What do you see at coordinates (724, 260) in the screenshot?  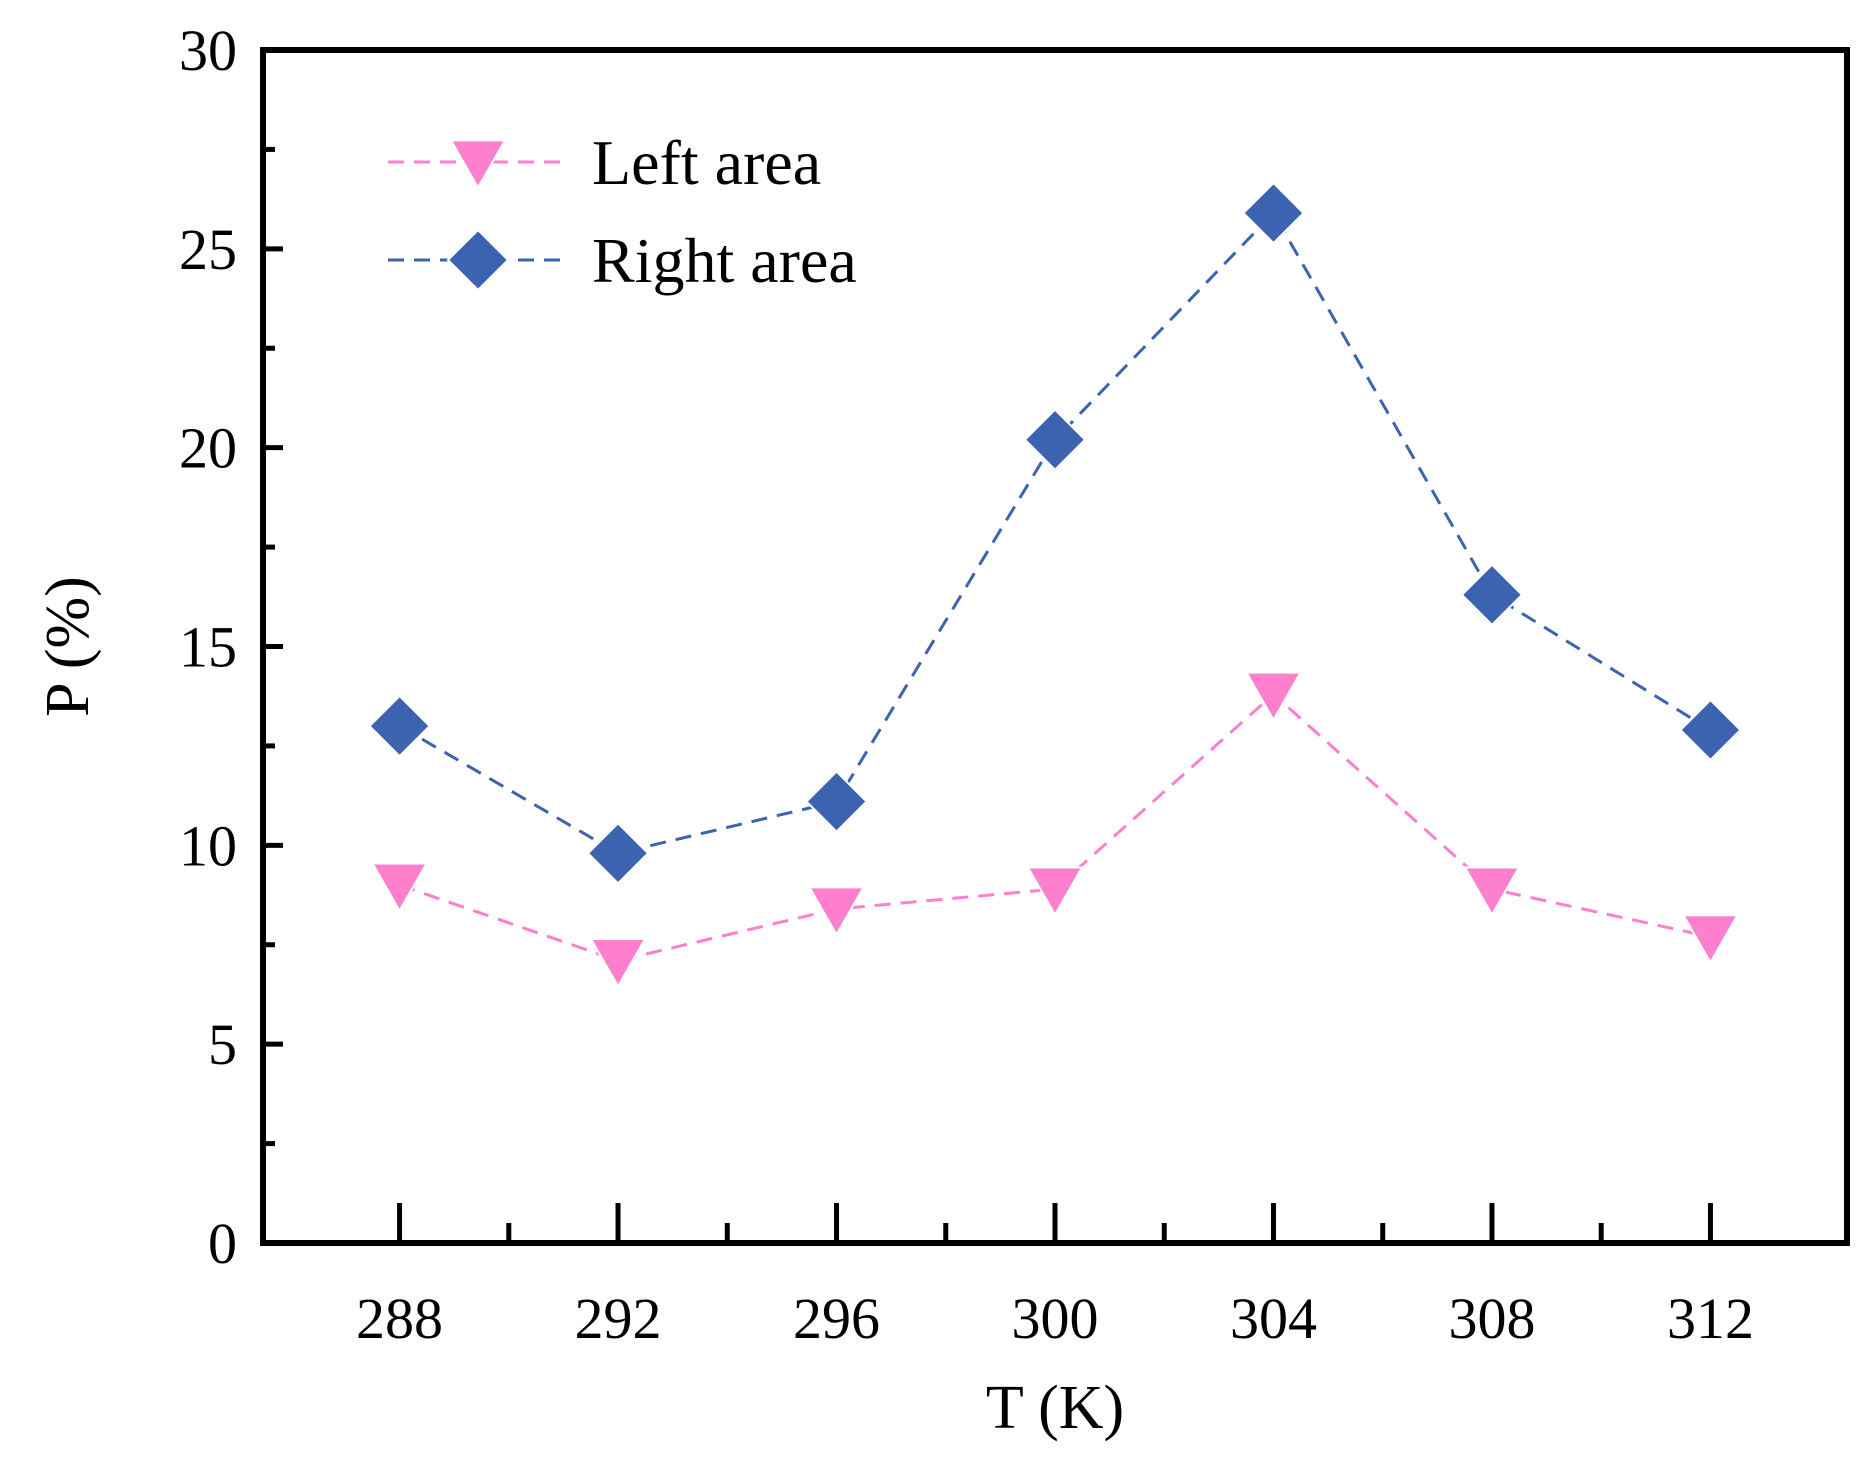 I see `legend-label-right-area: Right area` at bounding box center [724, 260].